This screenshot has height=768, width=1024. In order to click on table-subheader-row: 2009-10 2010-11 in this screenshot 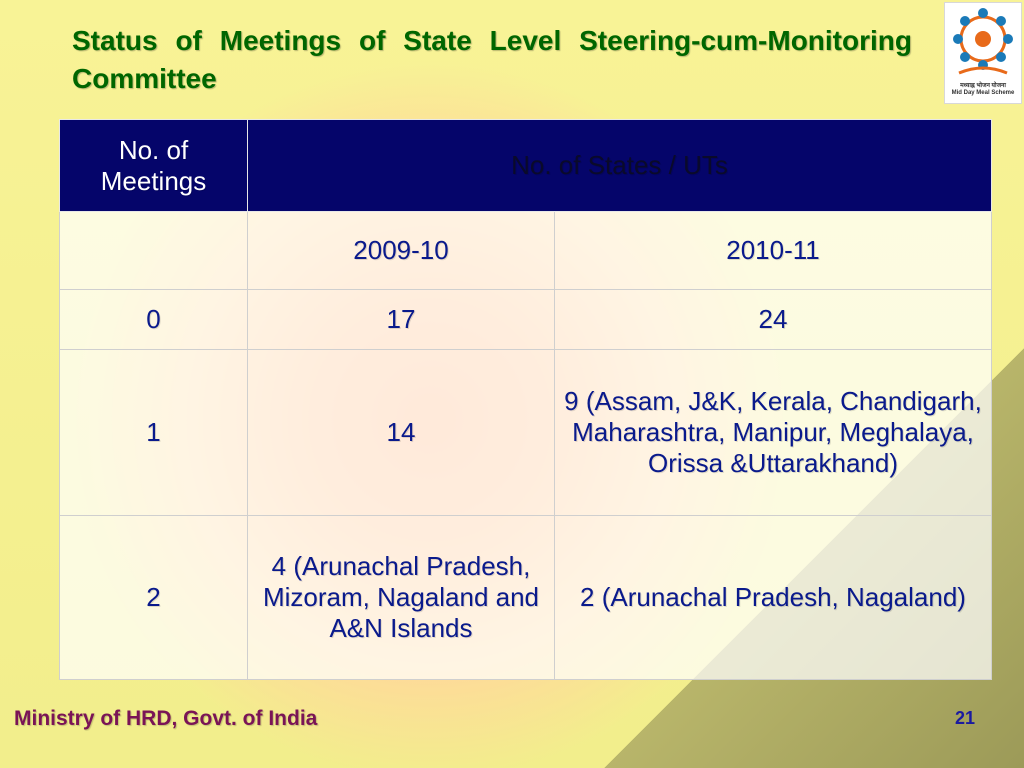, I will do `click(525, 250)`.